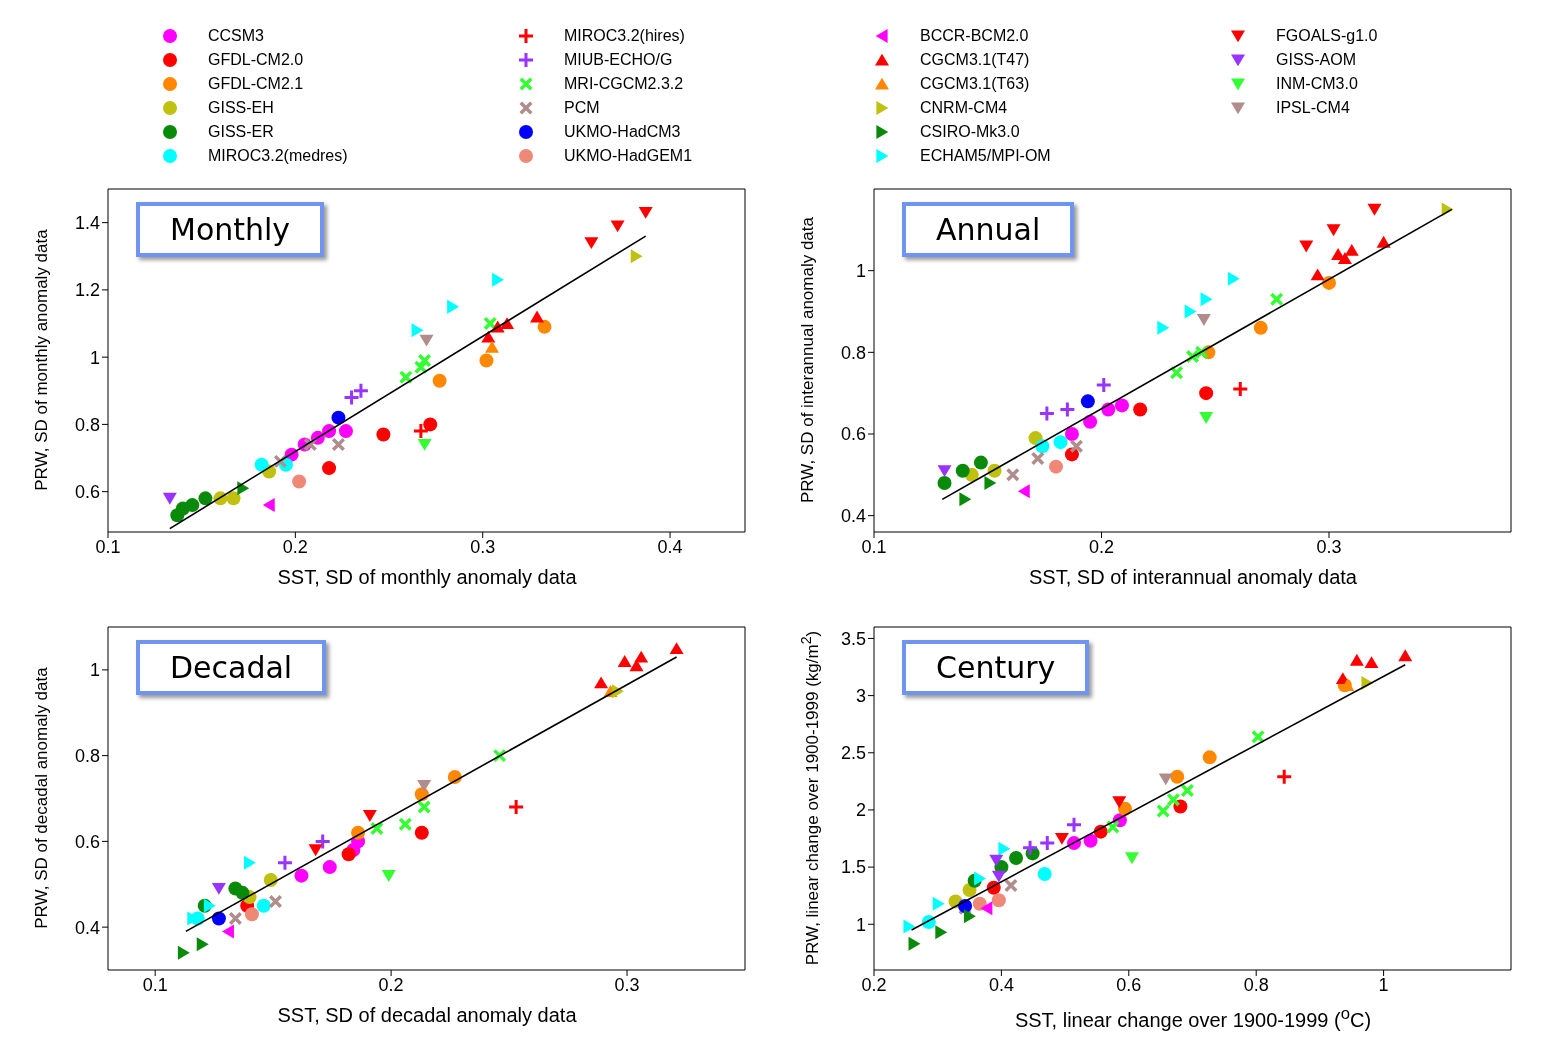 This screenshot has width=1550, height=1063. Describe the element at coordinates (1193, 577) in the screenshot. I see `x-axis-title: SST, SD of interannual anomaly data` at that location.